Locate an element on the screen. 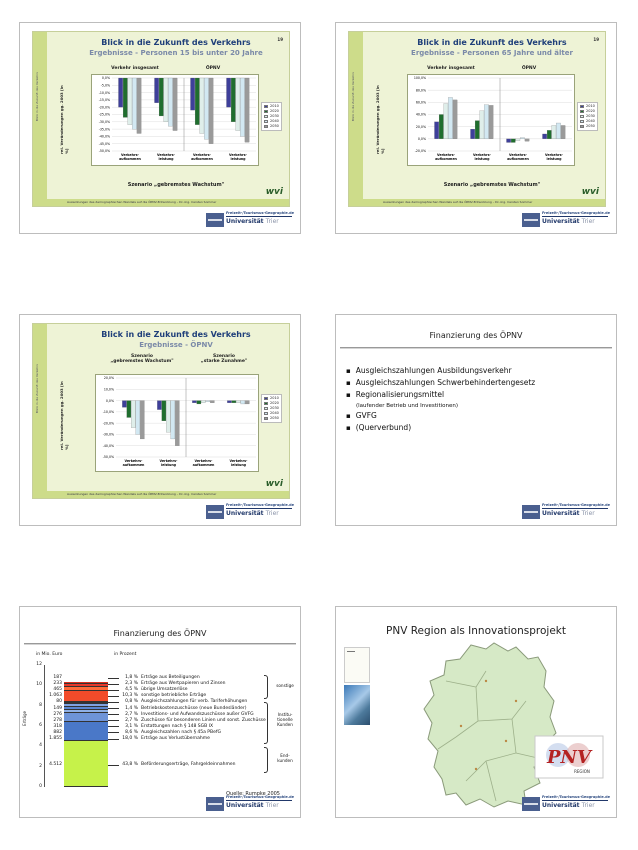  column-header-right: Szenario „starke Zunahme" is located at coordinates (224, 359).